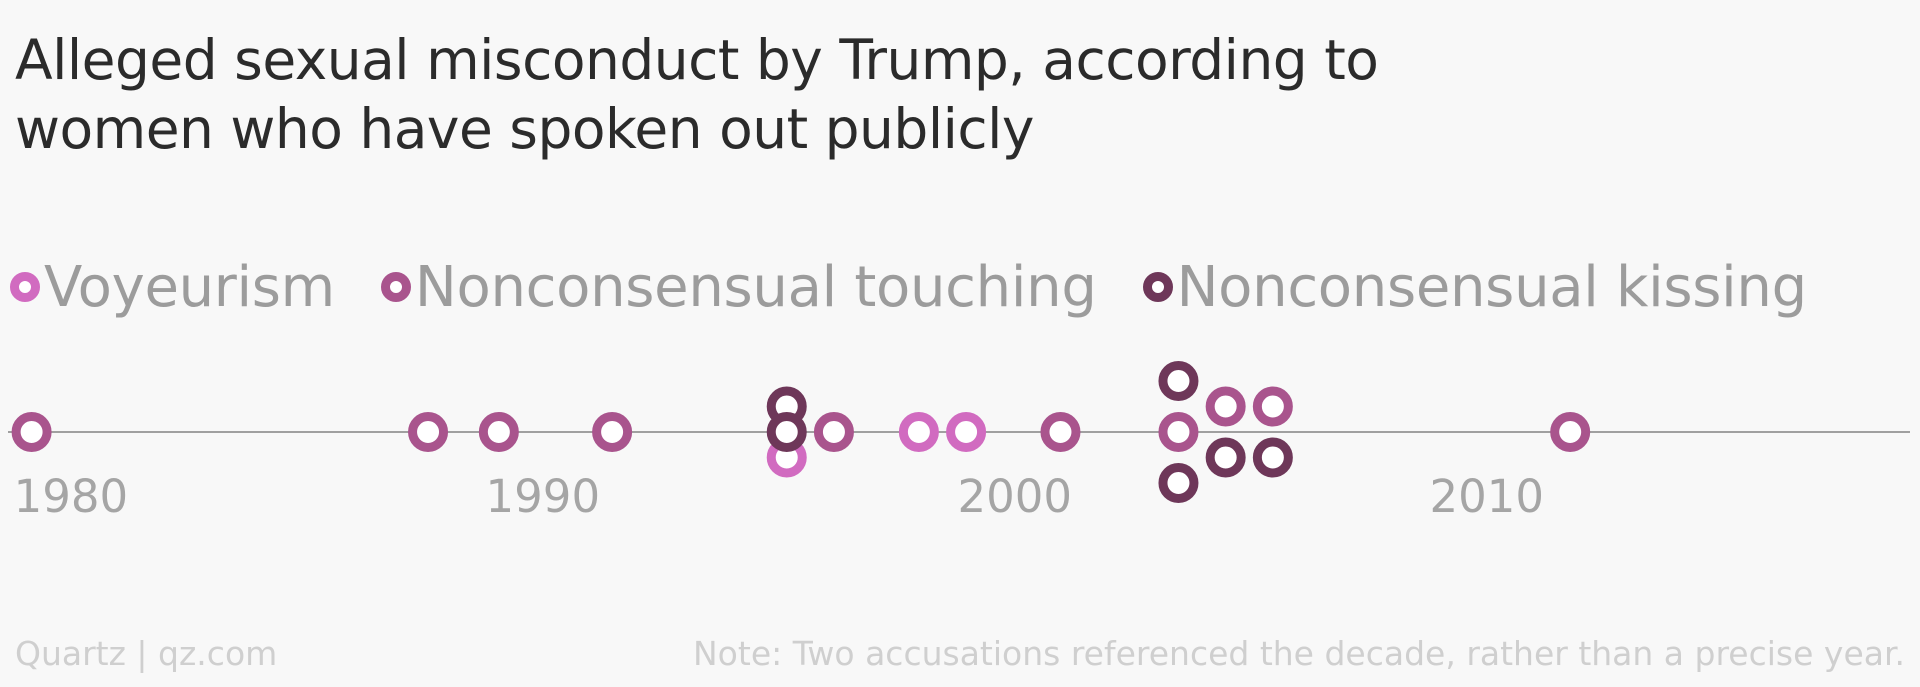 The image size is (1920, 687). Describe the element at coordinates (1492, 287) in the screenshot. I see `legend-label-nonconsensual-kissing: Nonconsensual kissing` at that location.